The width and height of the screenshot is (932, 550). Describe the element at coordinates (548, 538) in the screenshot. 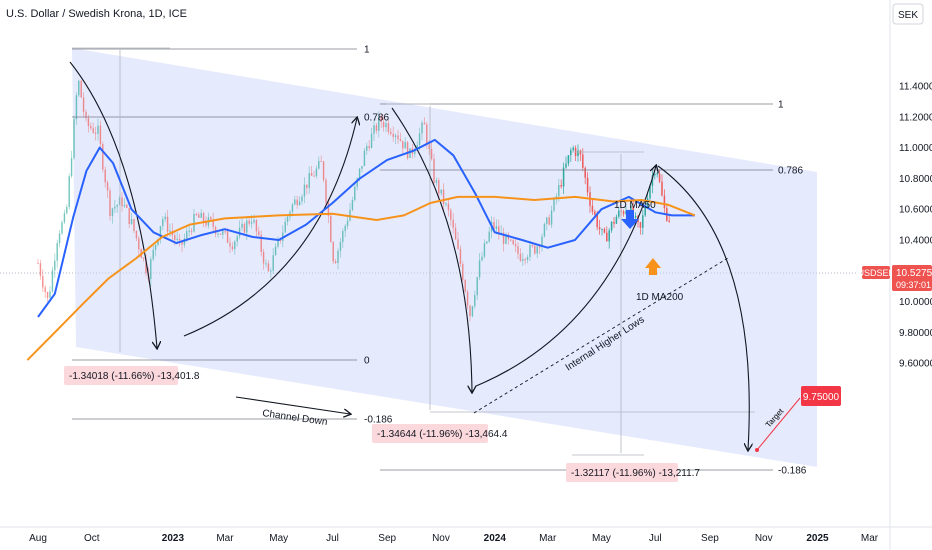

I see `time-tick-label: Mar` at that location.